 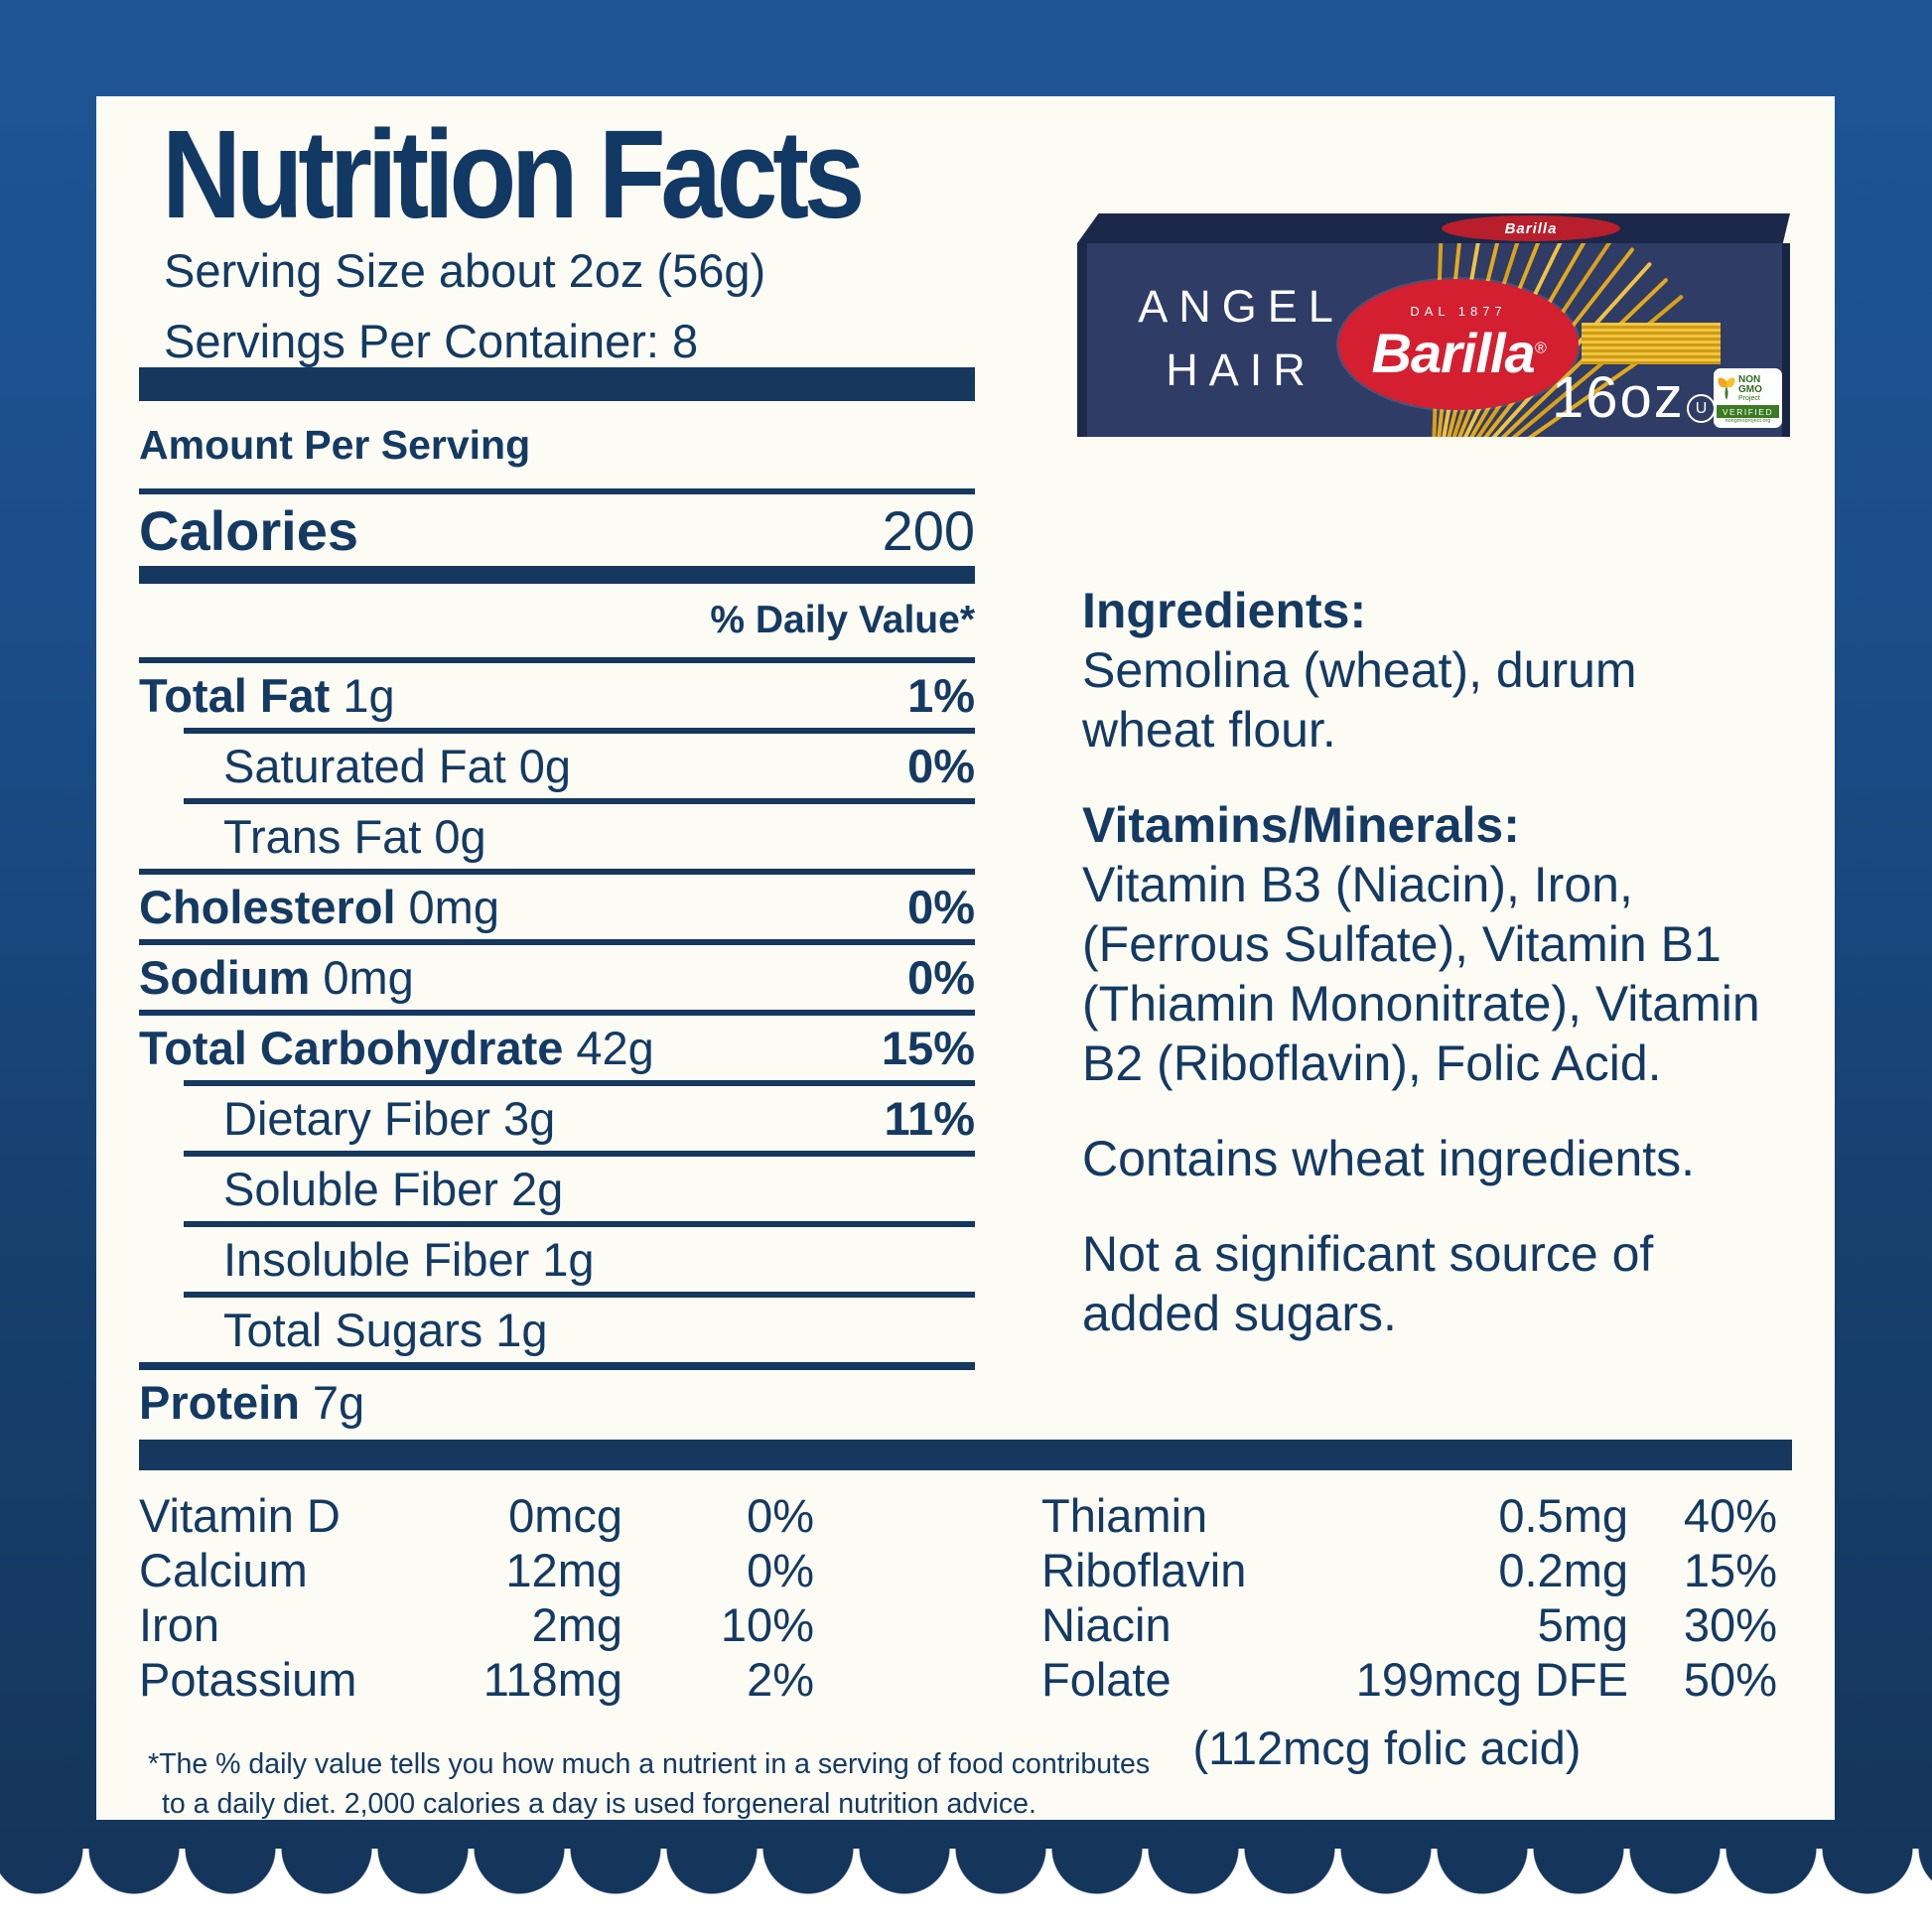 What do you see at coordinates (409, 1260) in the screenshot?
I see `table-row-insoluble-fiber: Insoluble Fiber 1g` at bounding box center [409, 1260].